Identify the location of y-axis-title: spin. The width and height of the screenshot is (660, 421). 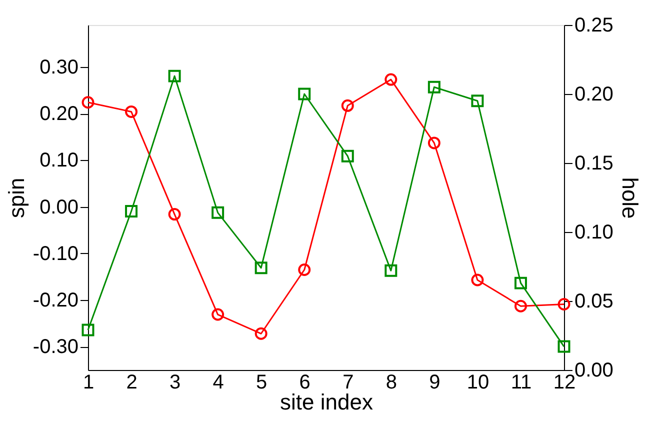
(16, 198).